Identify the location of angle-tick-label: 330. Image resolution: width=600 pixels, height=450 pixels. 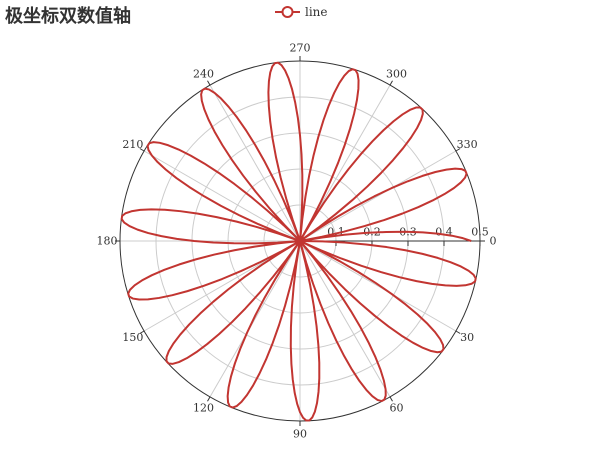
(467, 144).